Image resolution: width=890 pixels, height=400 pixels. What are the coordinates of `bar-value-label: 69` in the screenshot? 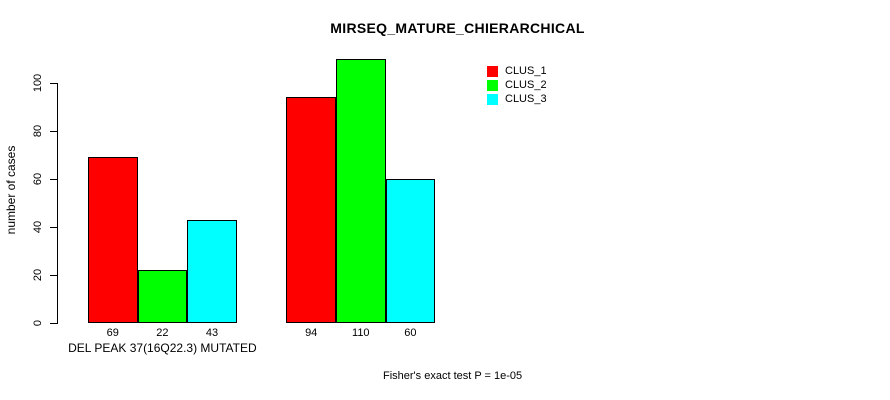 It's located at (112, 333).